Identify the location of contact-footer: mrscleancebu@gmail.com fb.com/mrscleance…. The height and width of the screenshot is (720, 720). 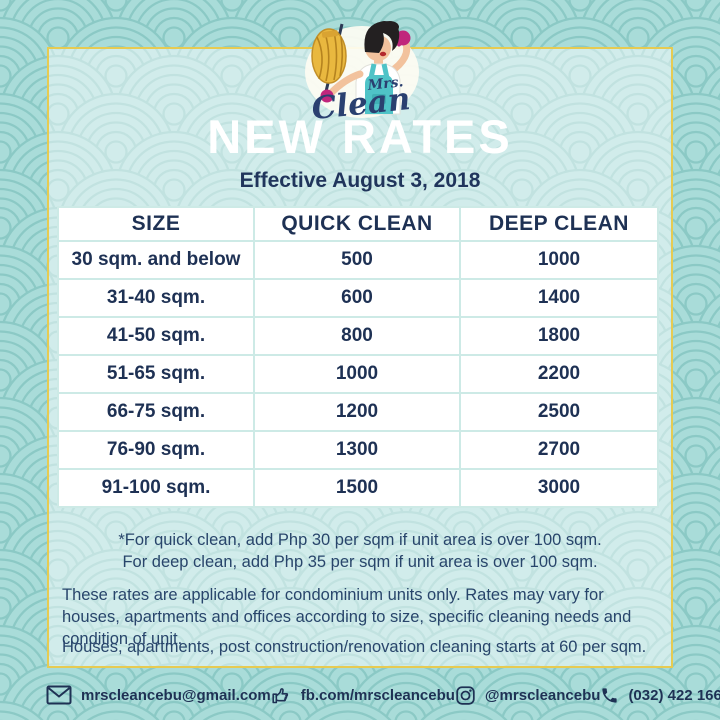
(383, 695).